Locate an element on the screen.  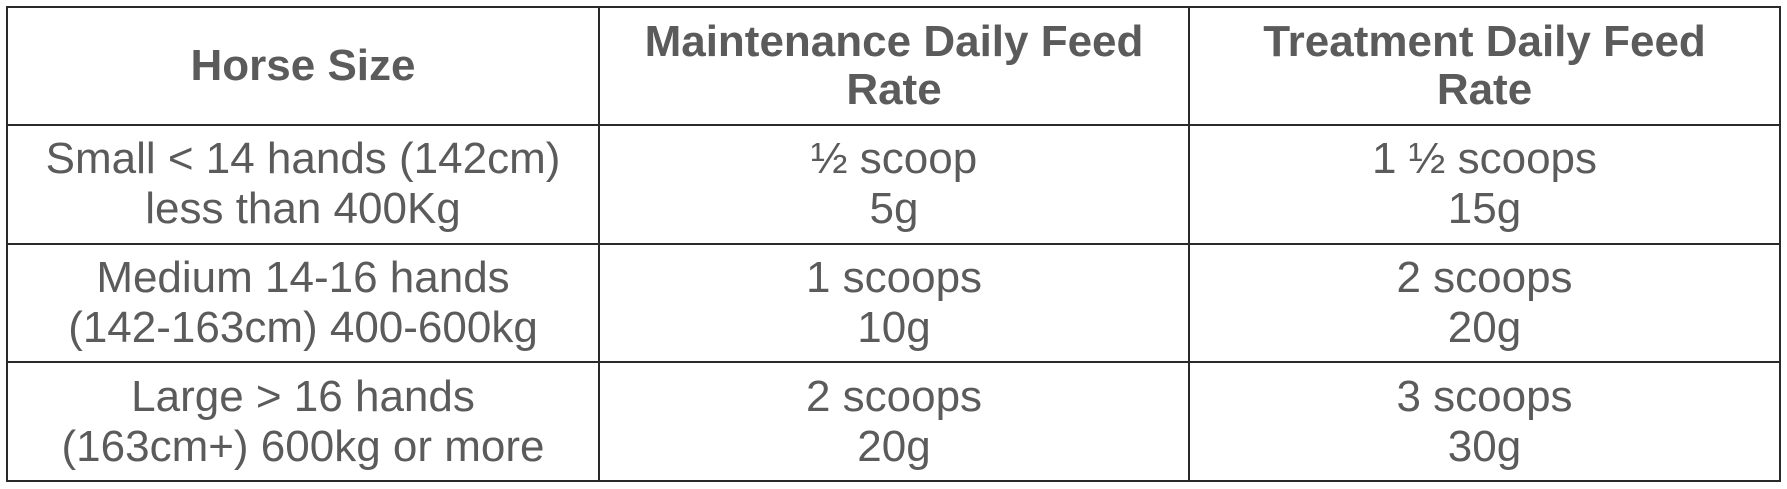
treatment-scoops: 1 ½ scoops is located at coordinates (1484, 159).